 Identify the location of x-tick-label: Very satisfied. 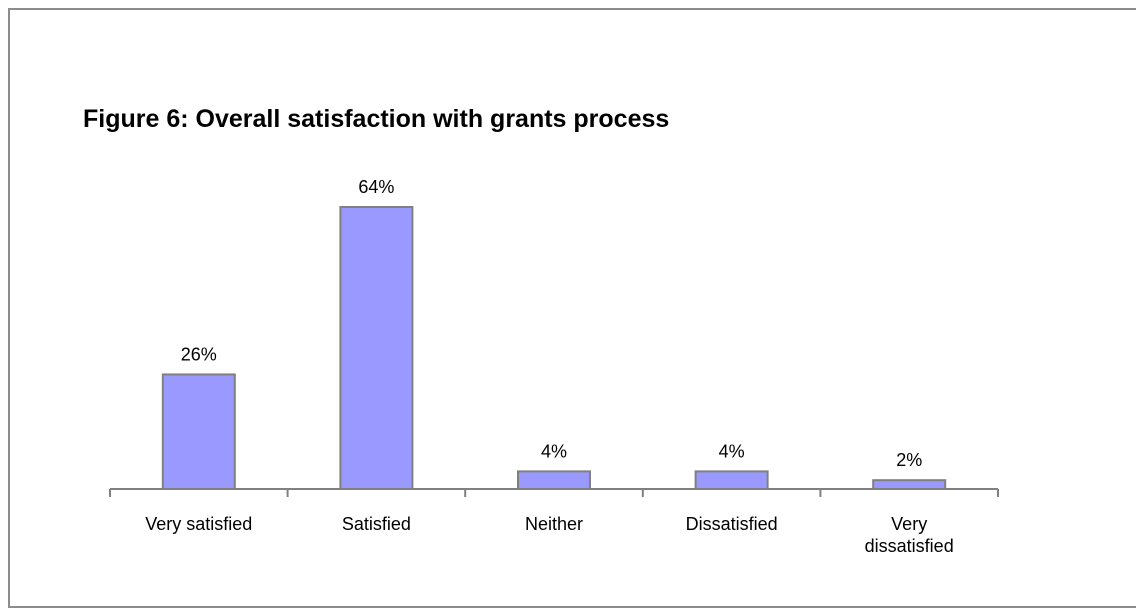
(199, 524).